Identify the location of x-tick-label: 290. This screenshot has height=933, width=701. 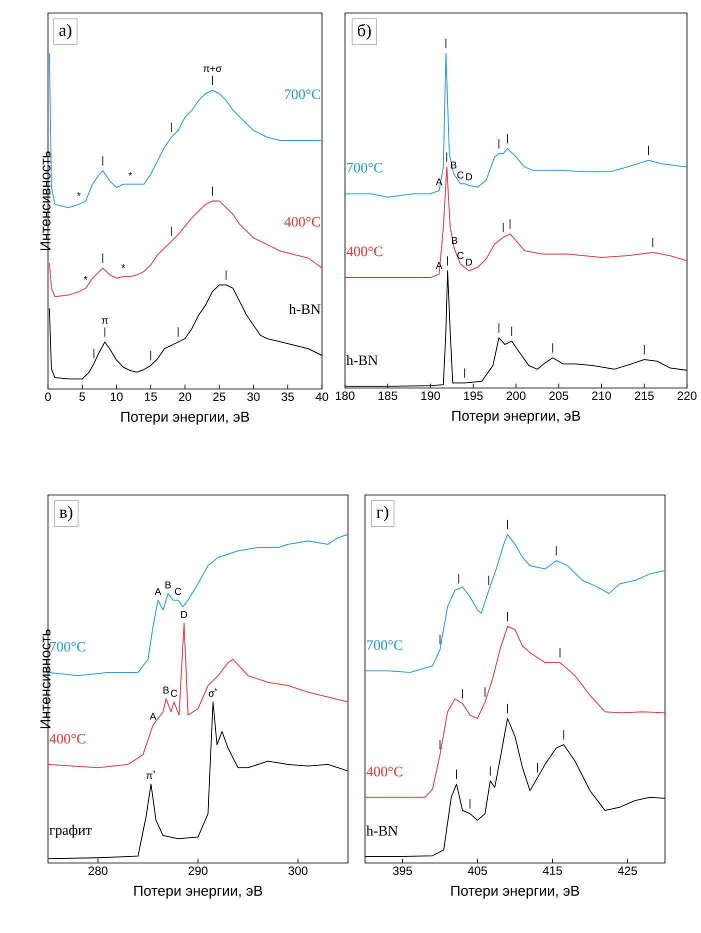
(198, 870).